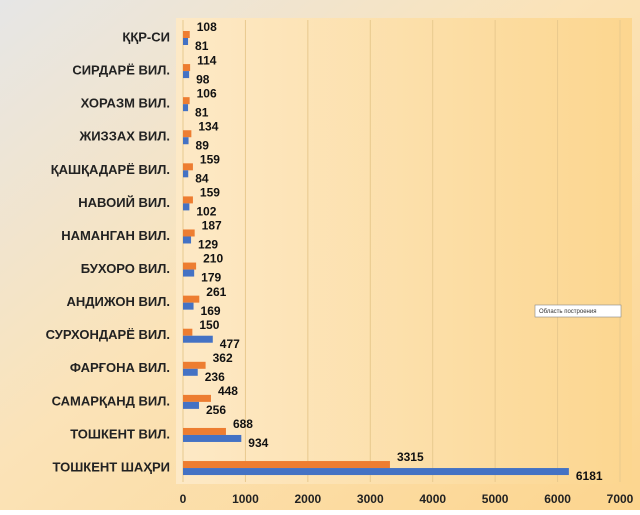 The image size is (640, 515). Describe the element at coordinates (223, 358) in the screenshot. I see `data-label: 362` at that location.